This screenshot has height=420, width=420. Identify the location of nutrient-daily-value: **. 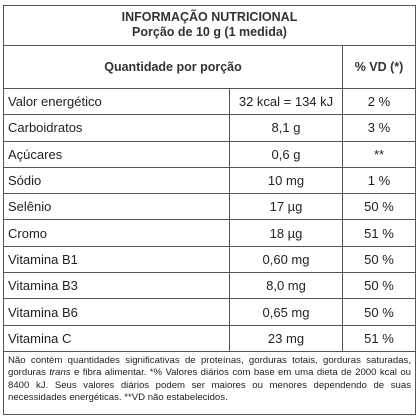
(379, 154).